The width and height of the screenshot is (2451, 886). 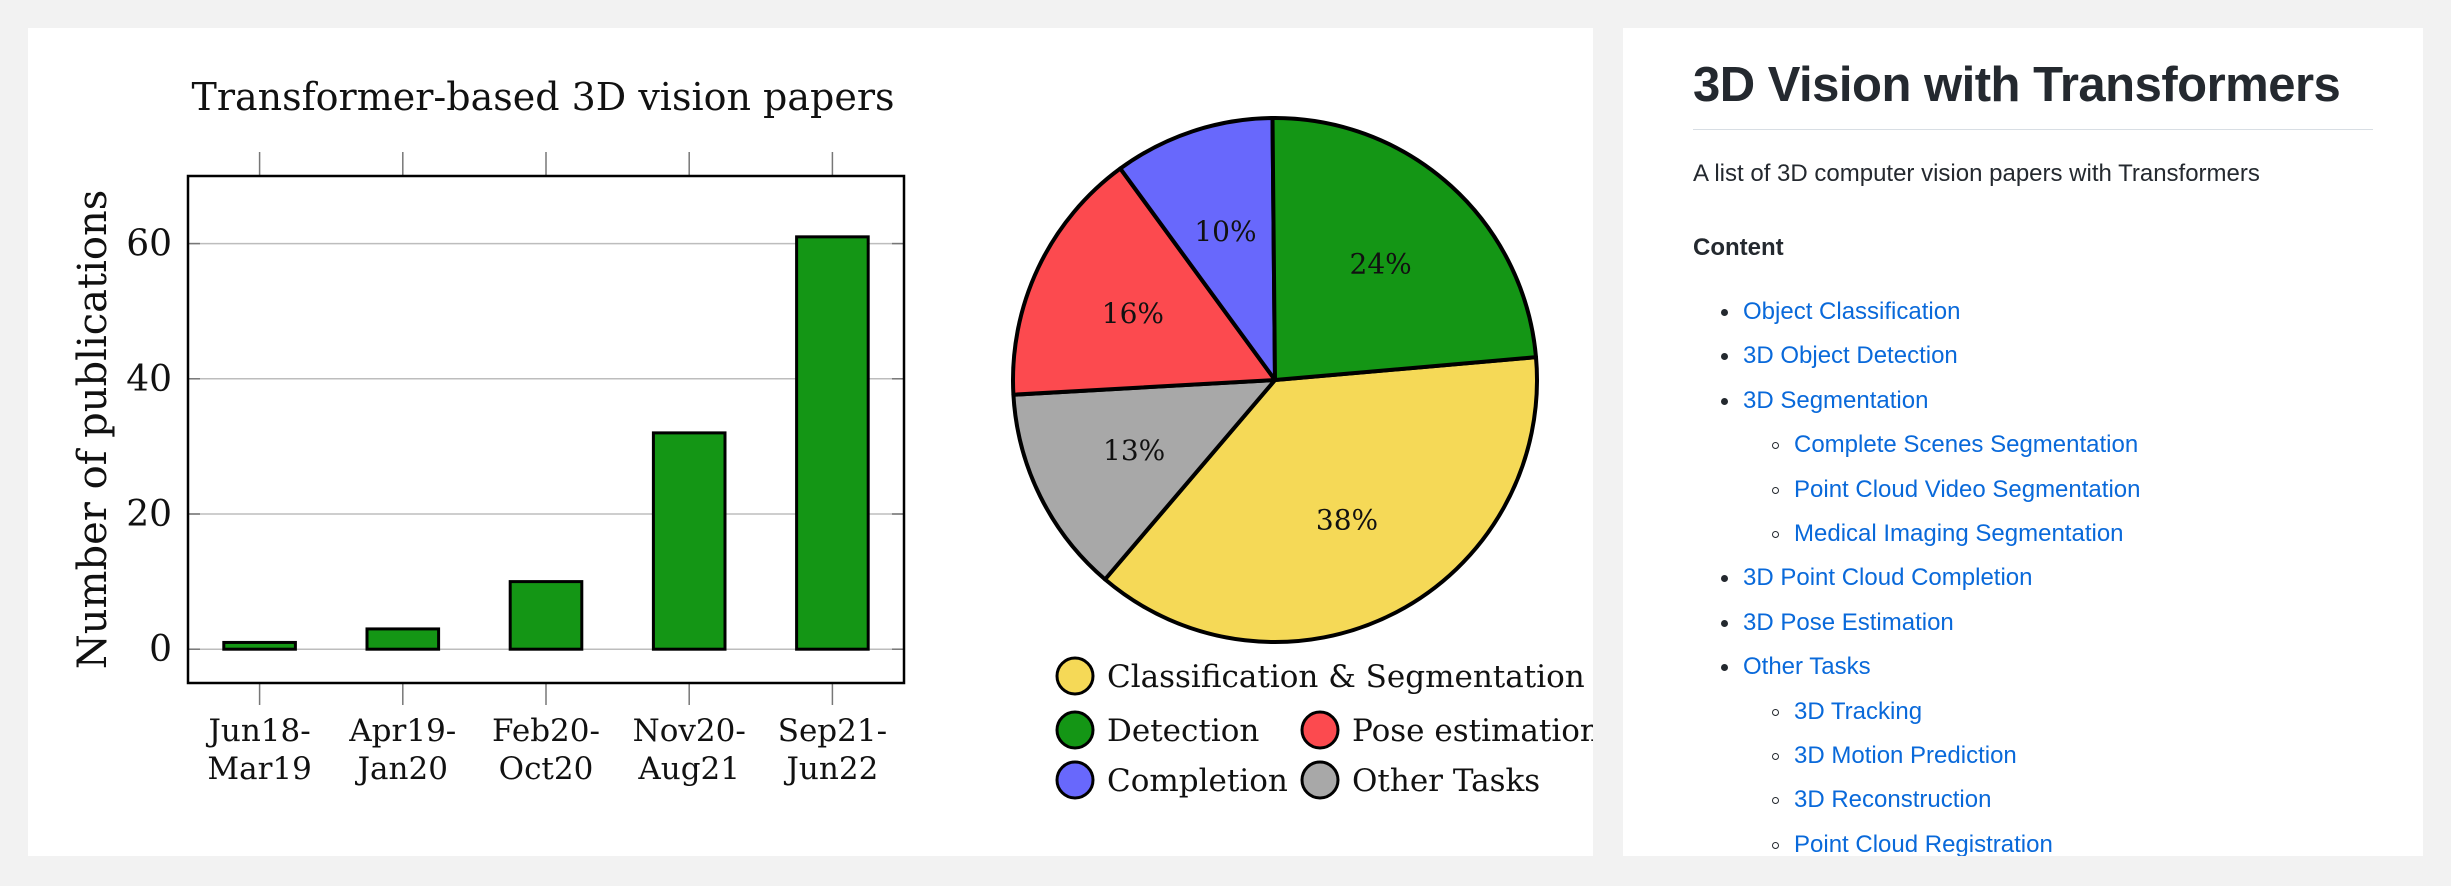 What do you see at coordinates (1472, 731) in the screenshot?
I see `legend-label: Pose estimation` at bounding box center [1472, 731].